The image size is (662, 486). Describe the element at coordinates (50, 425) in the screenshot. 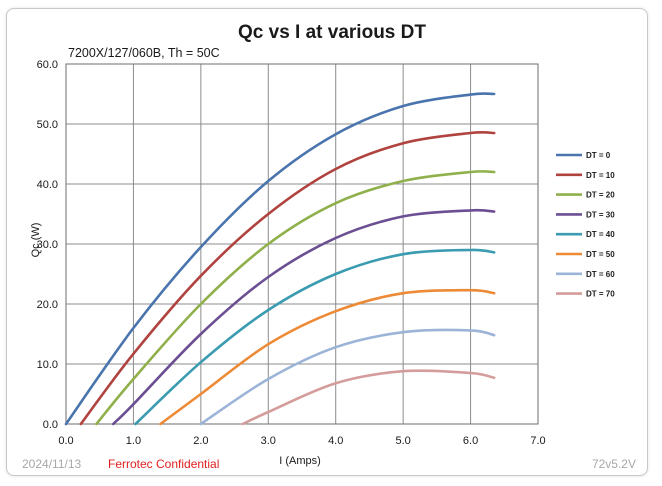

I see `y-tick-label: 0.0` at that location.